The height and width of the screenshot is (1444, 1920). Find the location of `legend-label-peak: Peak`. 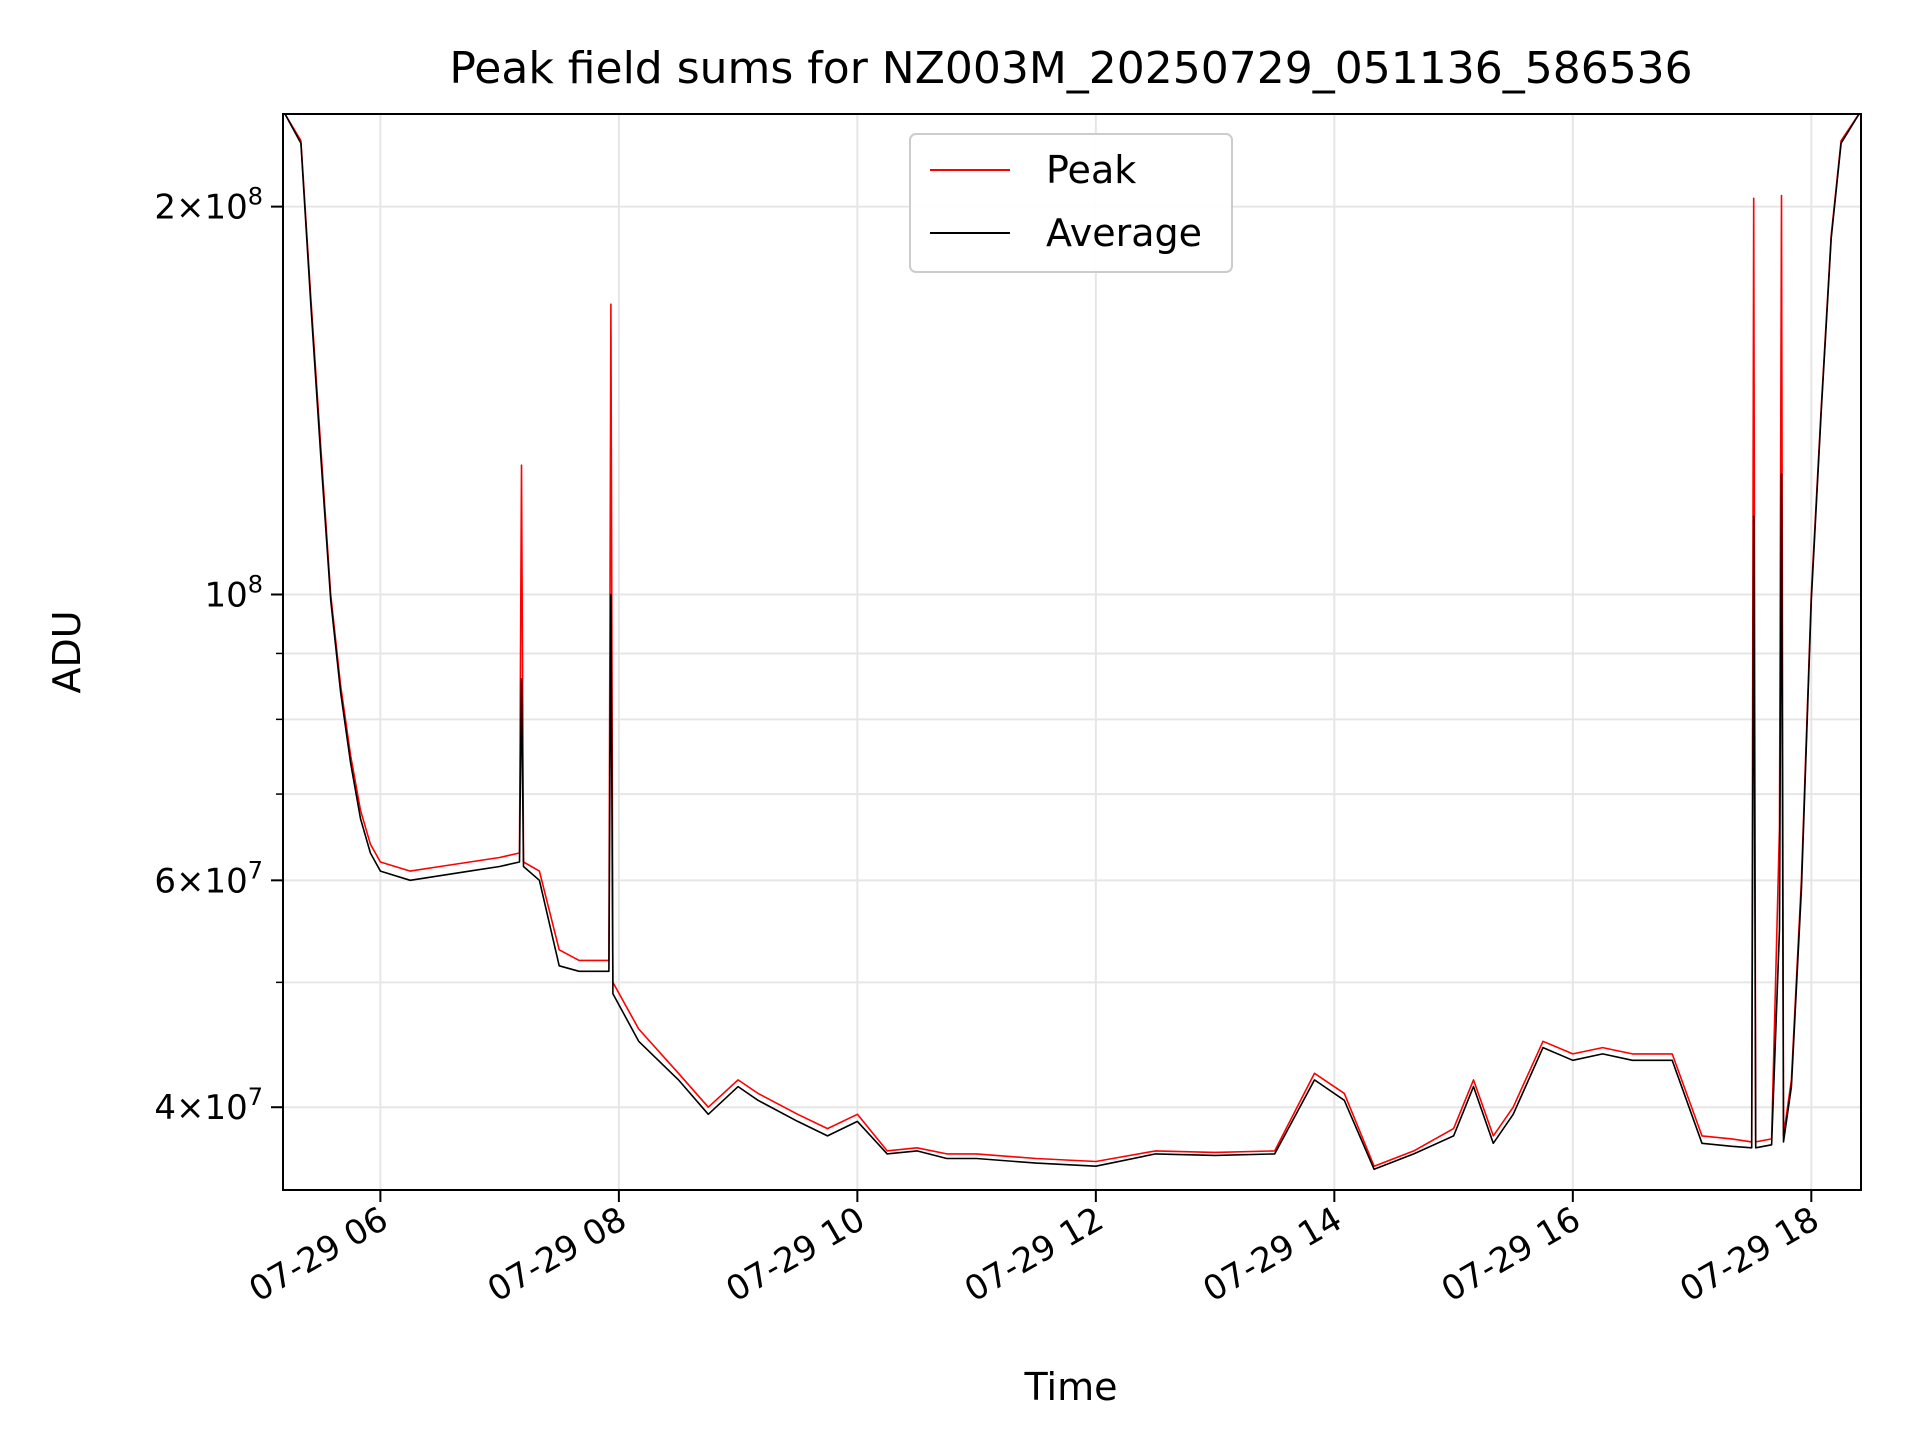

legend-label-peak: Peak is located at coordinates (1091, 170).